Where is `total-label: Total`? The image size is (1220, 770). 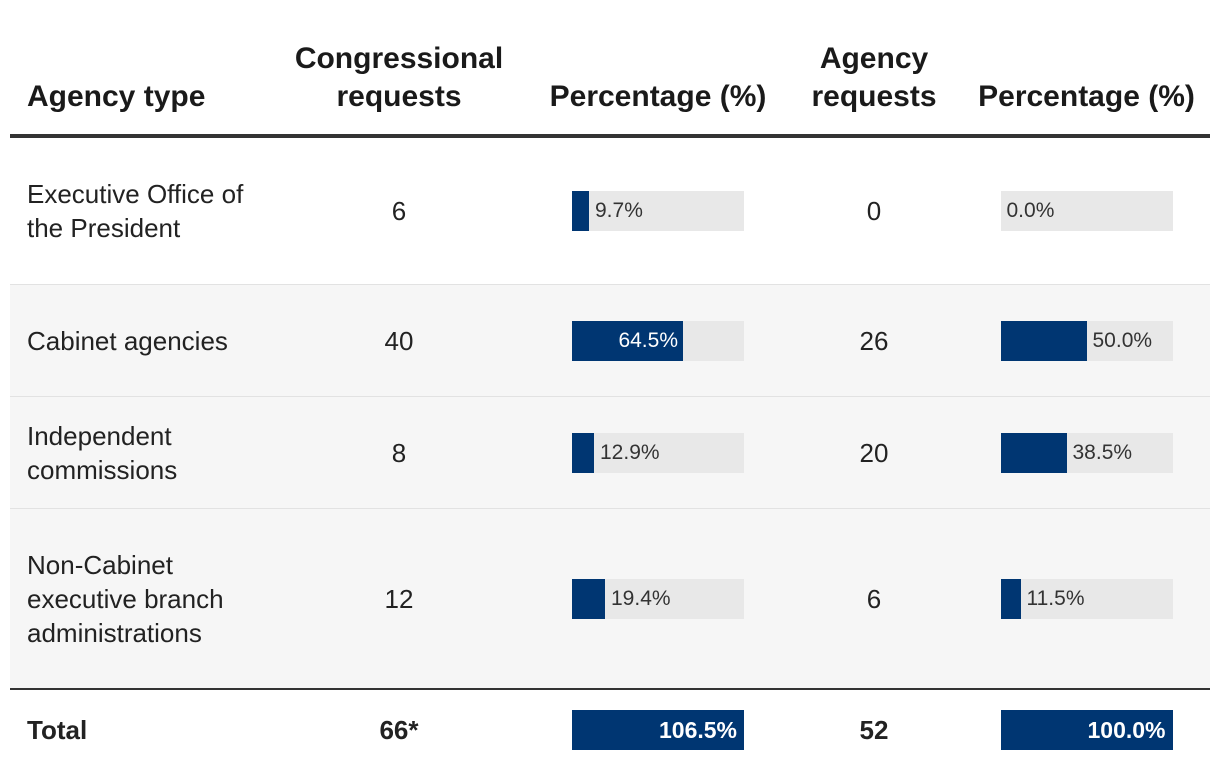 total-label: Total is located at coordinates (138, 729).